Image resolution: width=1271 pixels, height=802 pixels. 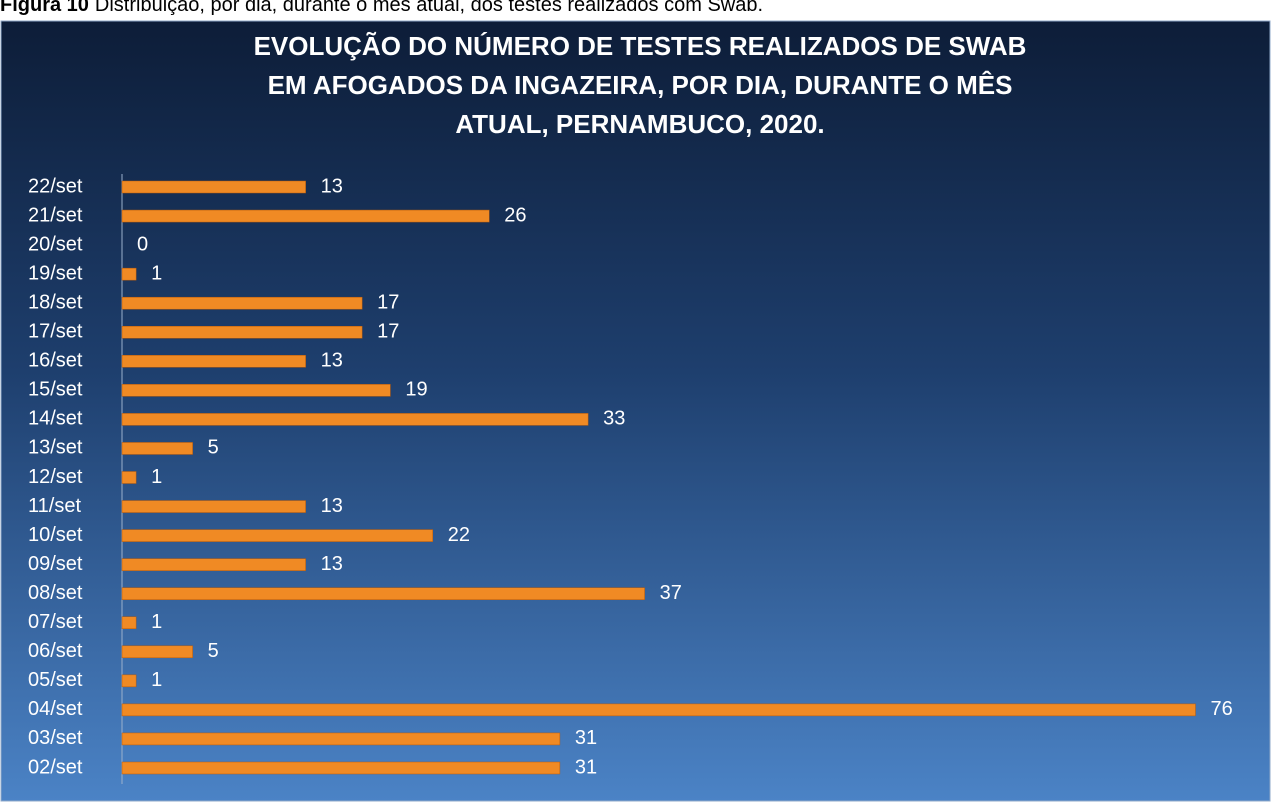 I want to click on y-tick-label: 03/set, so click(x=55, y=738).